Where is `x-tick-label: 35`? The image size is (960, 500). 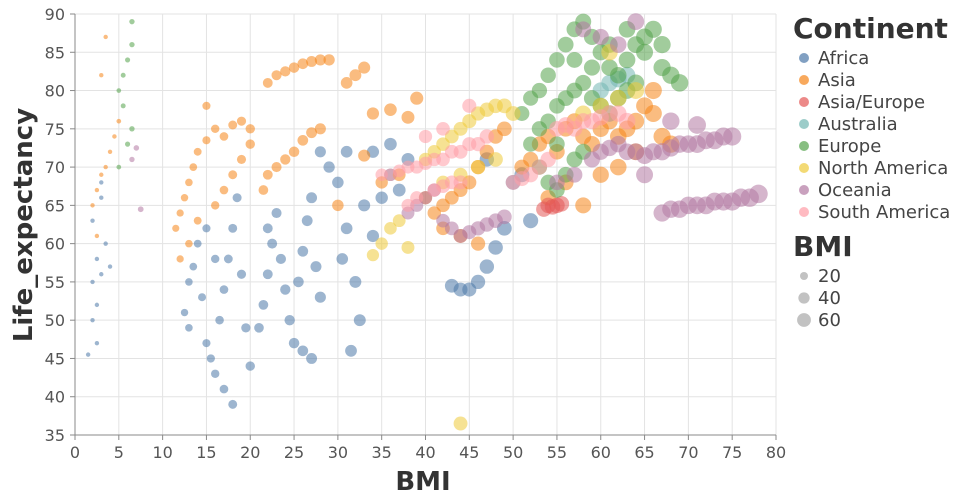
x-tick-label: 35 is located at coordinates (382, 452).